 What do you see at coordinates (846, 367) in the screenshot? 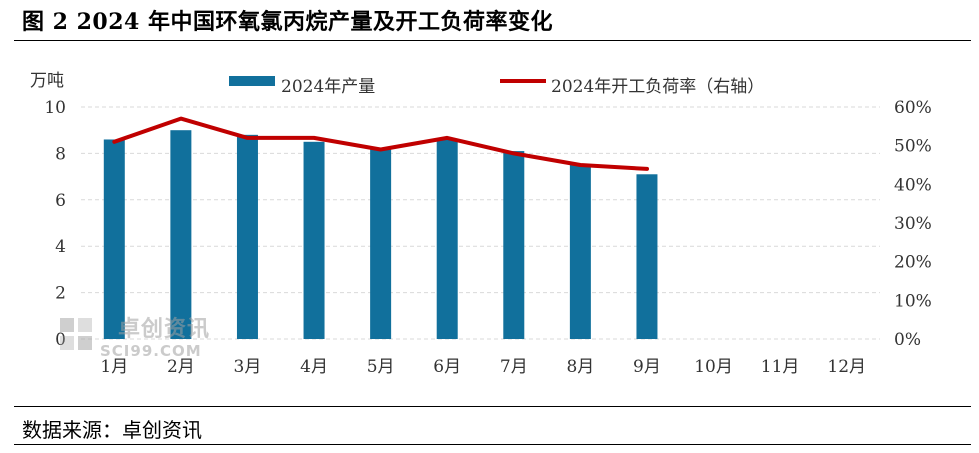
I see `x-tick-label: 12月` at bounding box center [846, 367].